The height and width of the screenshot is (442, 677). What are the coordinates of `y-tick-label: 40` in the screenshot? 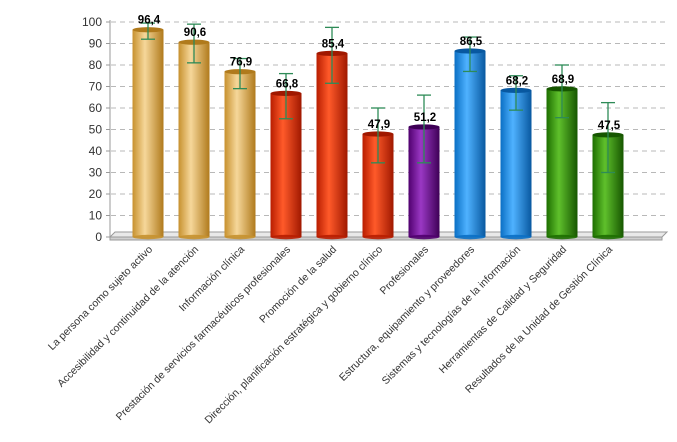 It's located at (96, 151).